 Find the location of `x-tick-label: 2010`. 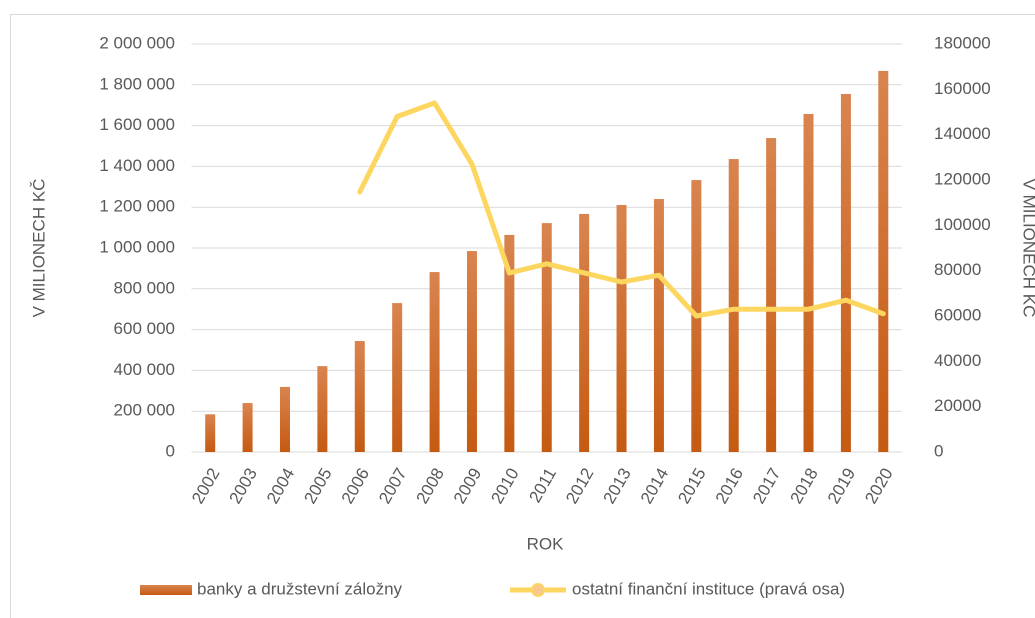

x-tick-label: 2010 is located at coordinates (504, 486).